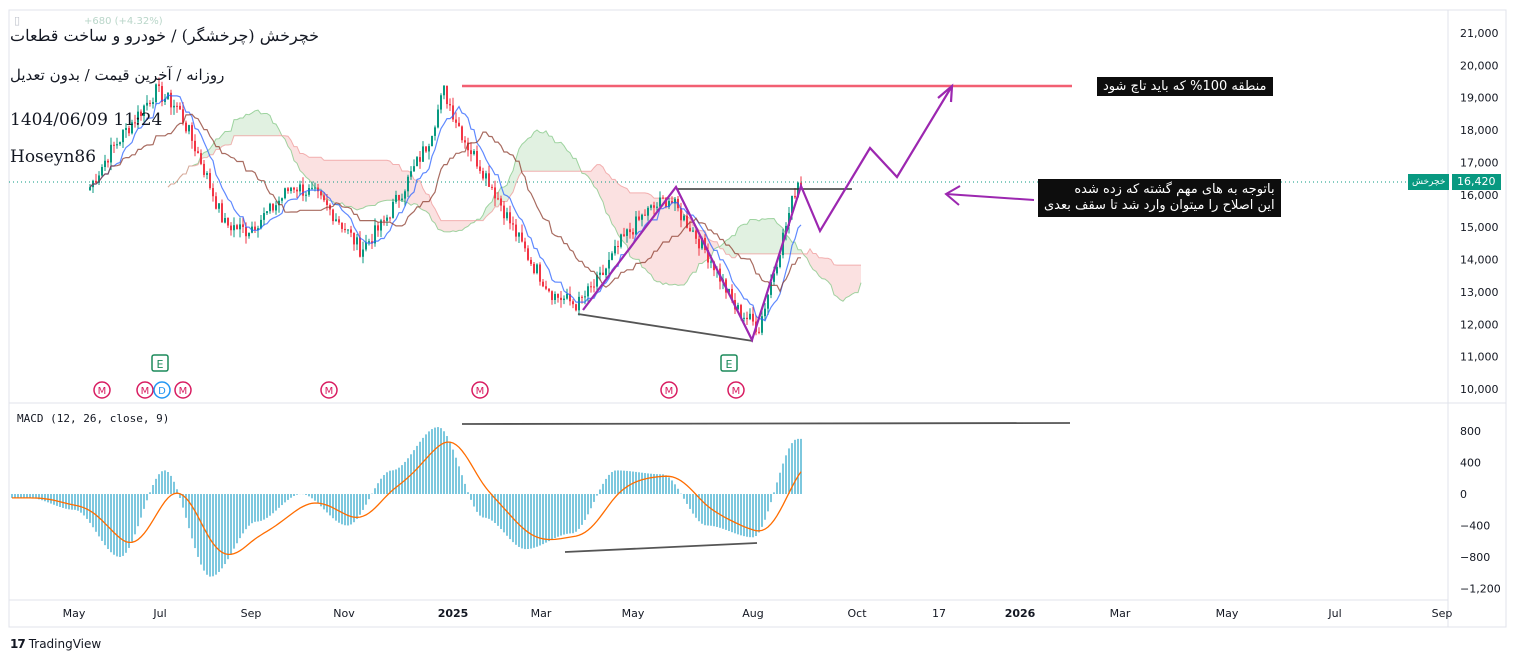 The height and width of the screenshot is (663, 1516). Describe the element at coordinates (661, 547) in the screenshot. I see `macd-divergence-line` at that location.